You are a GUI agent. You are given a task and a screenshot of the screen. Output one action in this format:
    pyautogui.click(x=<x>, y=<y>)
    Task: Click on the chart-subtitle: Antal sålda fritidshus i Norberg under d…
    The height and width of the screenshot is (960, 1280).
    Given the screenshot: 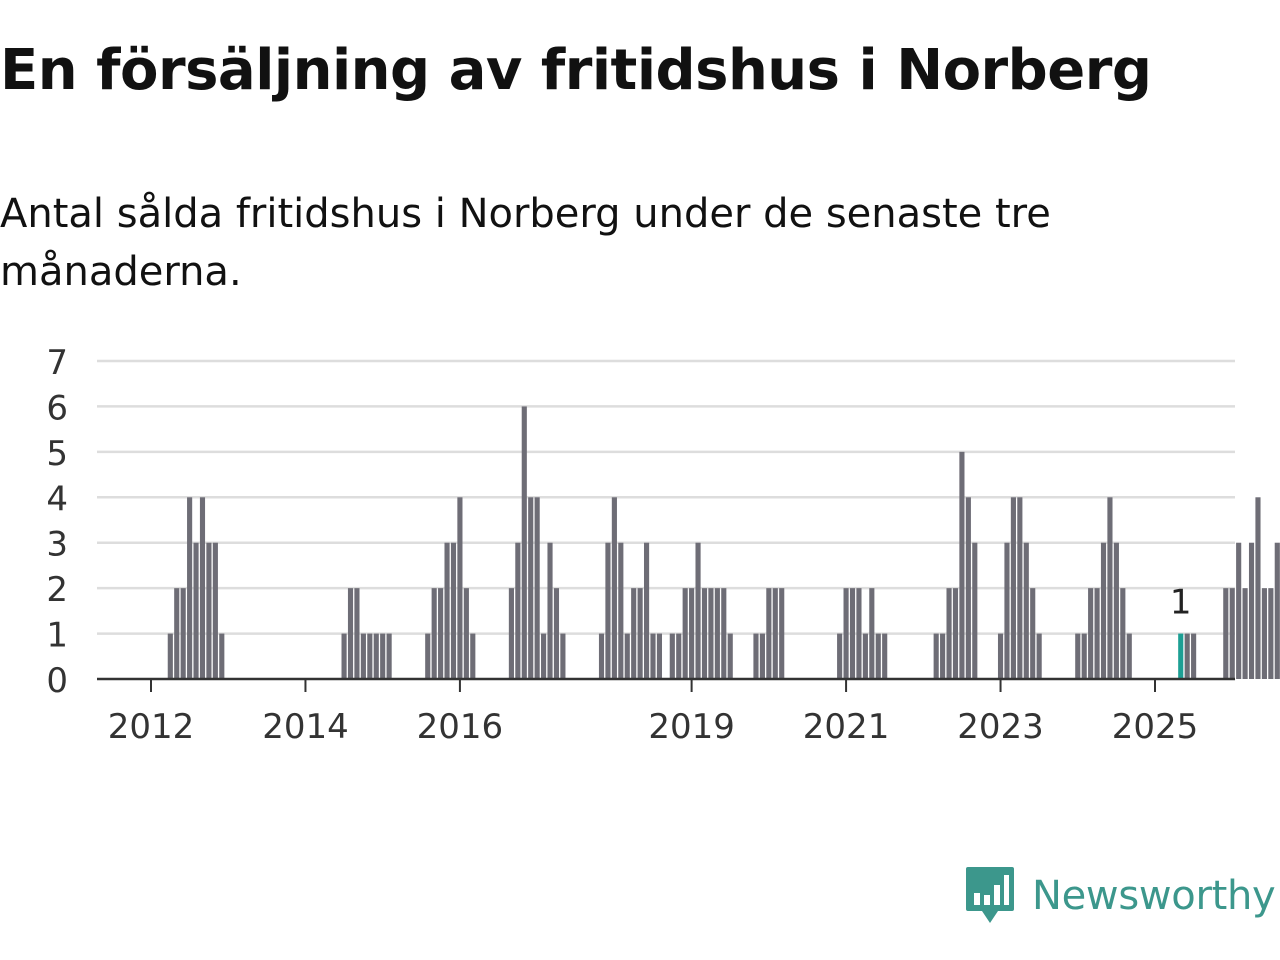 What is the action you would take?
    pyautogui.click(x=525, y=243)
    